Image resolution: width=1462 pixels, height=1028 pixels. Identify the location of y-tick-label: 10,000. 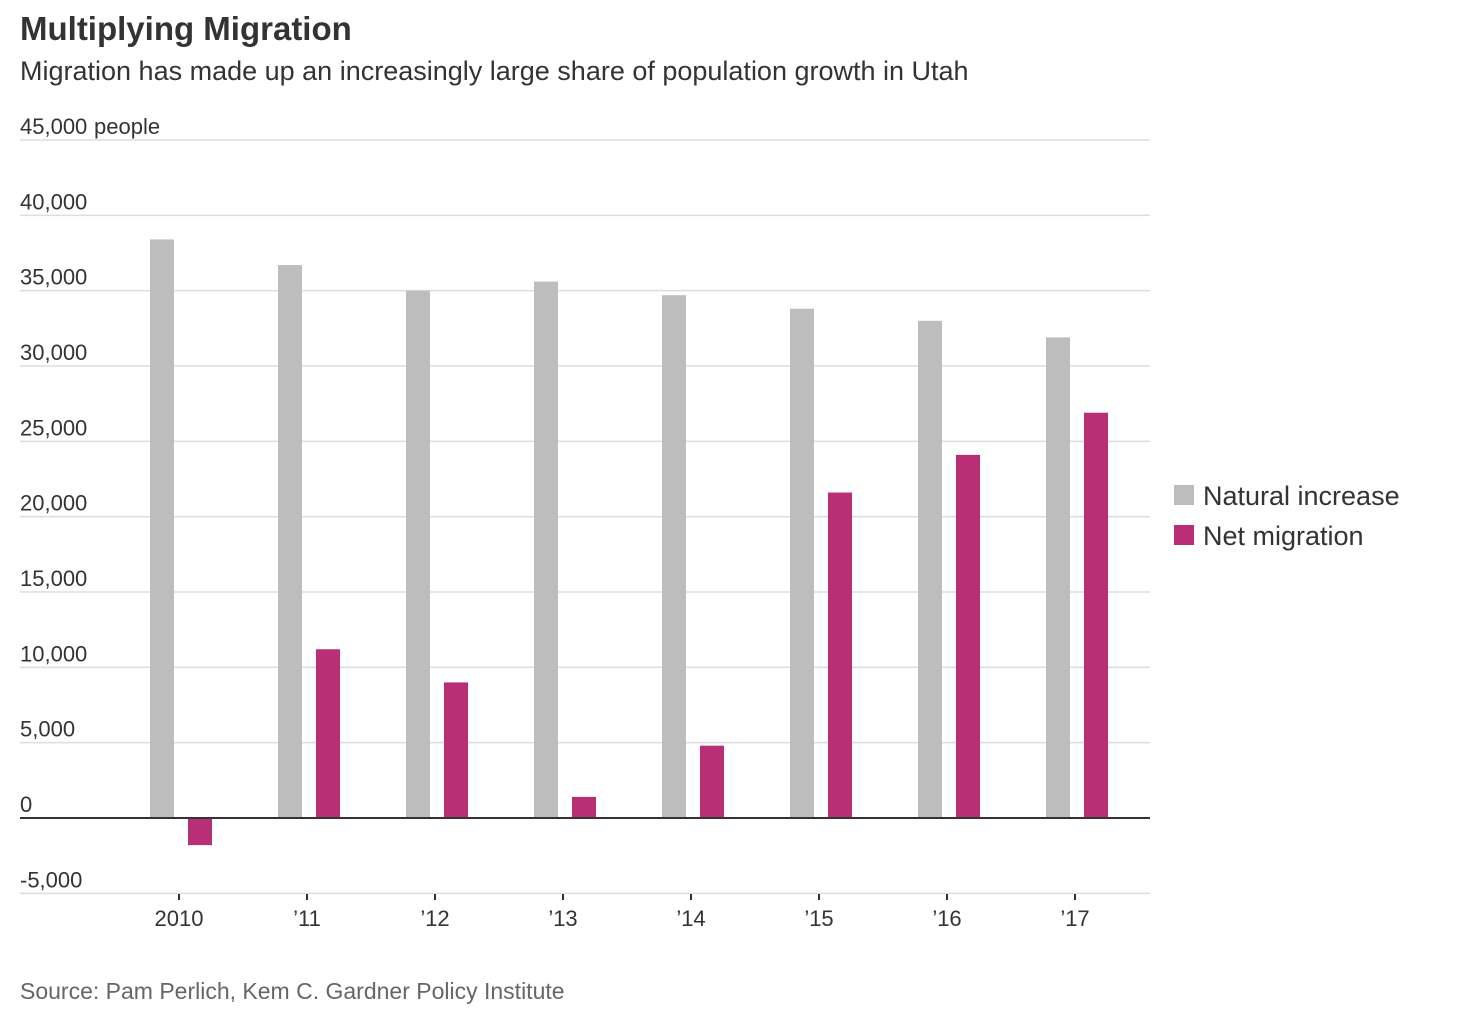
(53, 653).